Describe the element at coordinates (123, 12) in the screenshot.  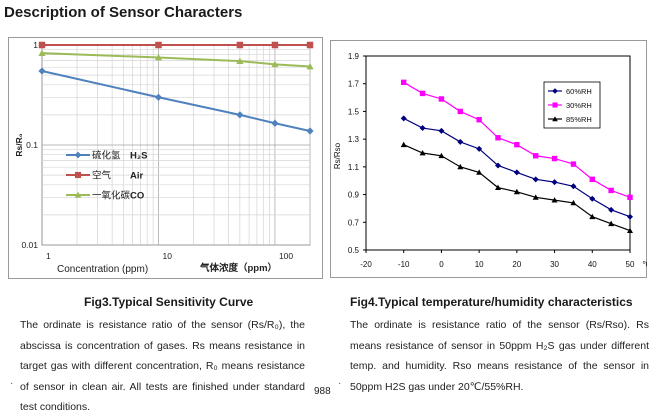
I see `page-title: Description of Sensor Characters` at that location.